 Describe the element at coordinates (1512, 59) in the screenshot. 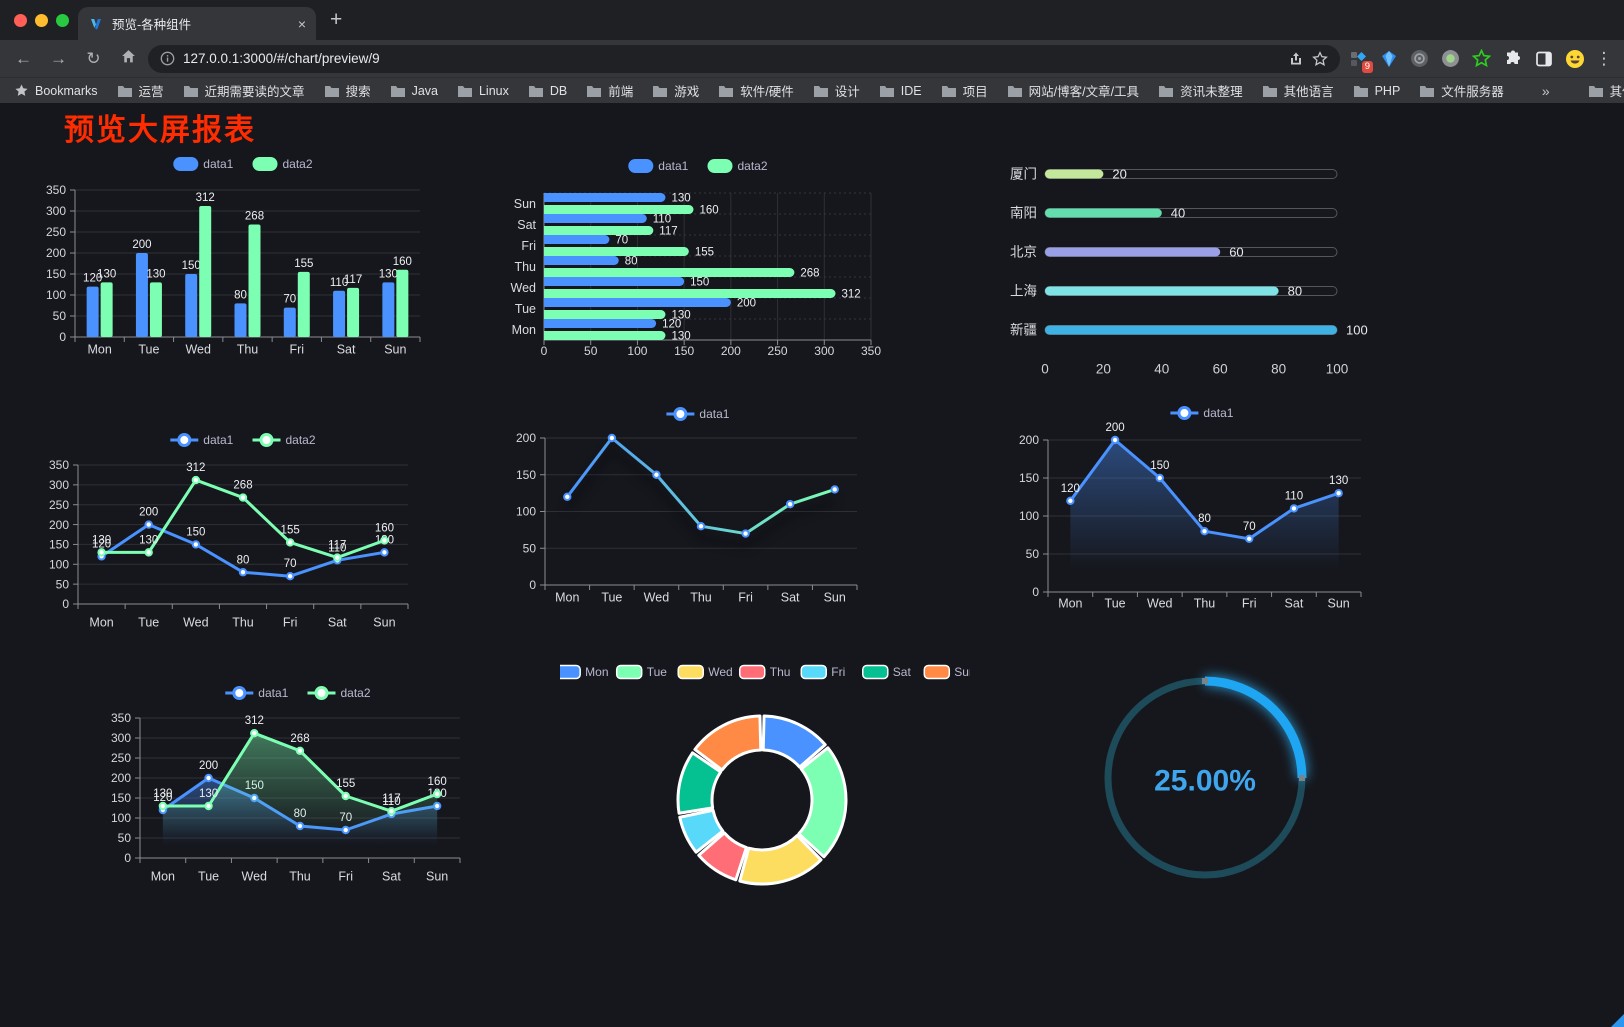

I see `extensions-puzzle-icon` at that location.